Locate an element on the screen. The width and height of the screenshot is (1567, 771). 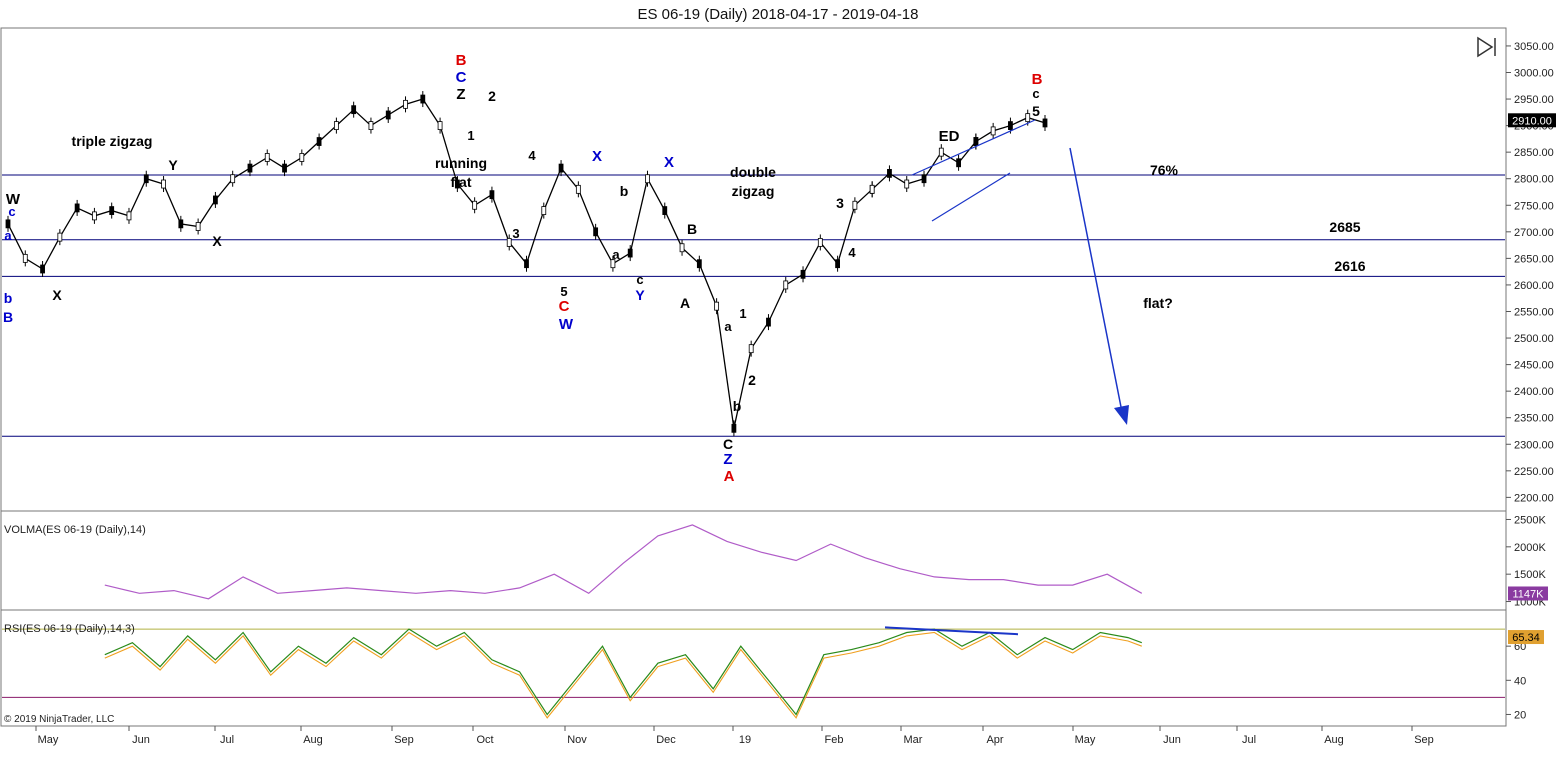
last-price-badge-bg is located at coordinates (1532, 120).